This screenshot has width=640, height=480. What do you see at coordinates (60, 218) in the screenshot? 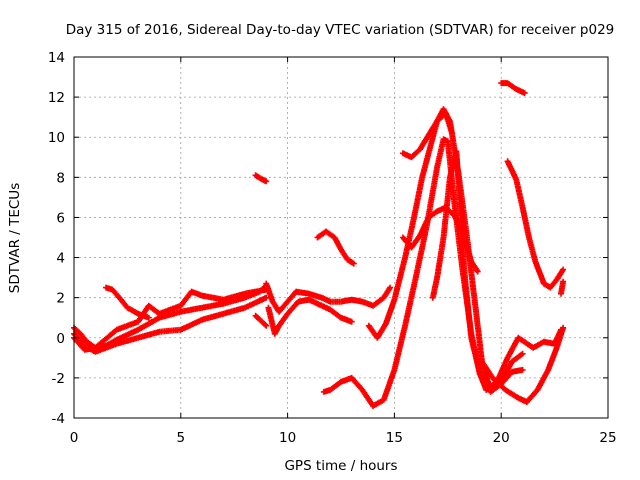
I see `y-tick-label: 6` at bounding box center [60, 218].